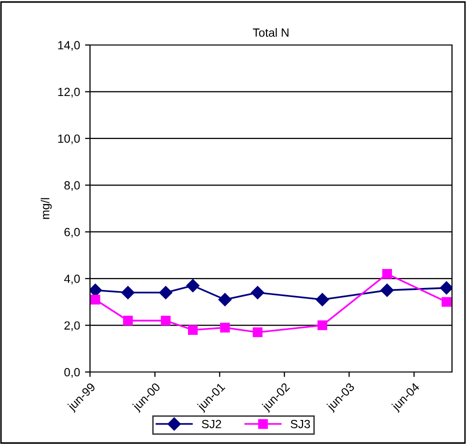  I want to click on y-tick-label: 10,0, so click(69, 139).